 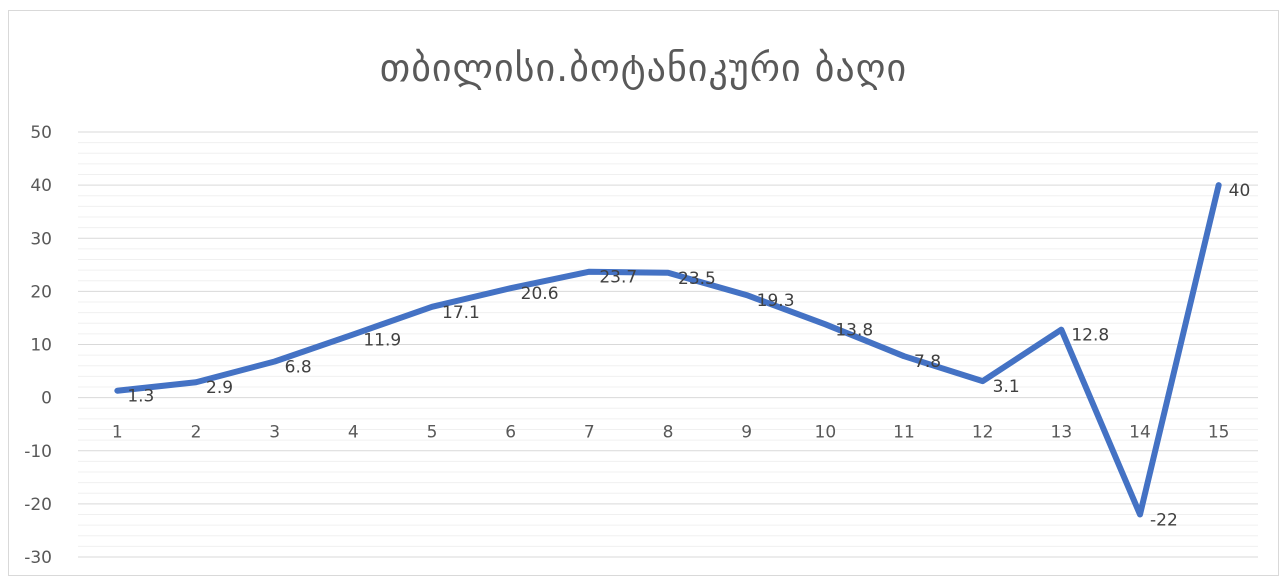 What do you see at coordinates (117, 433) in the screenshot?
I see `x-tick-label: 1` at bounding box center [117, 433].